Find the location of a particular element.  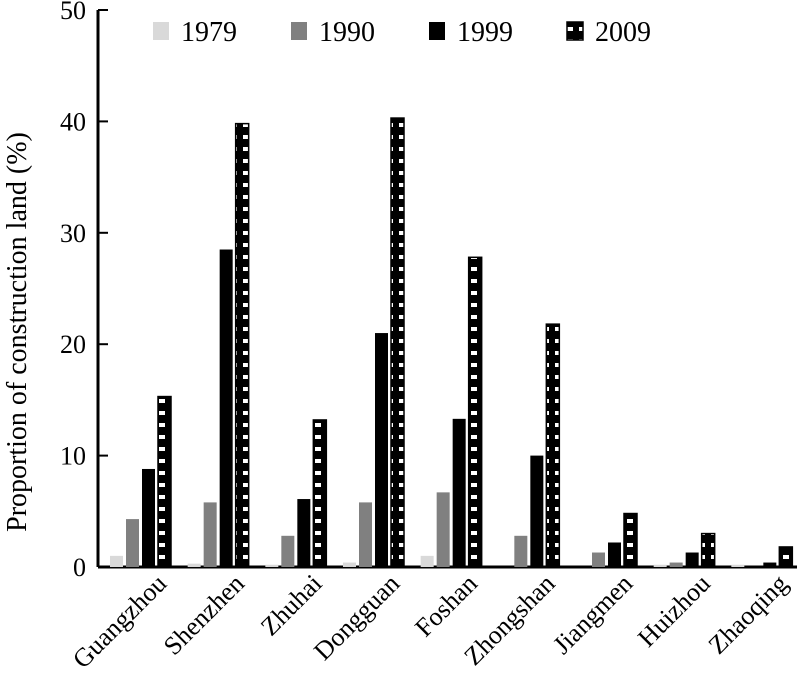

y-axis-title: Proportion of construction land (%) is located at coordinates (17, 332).